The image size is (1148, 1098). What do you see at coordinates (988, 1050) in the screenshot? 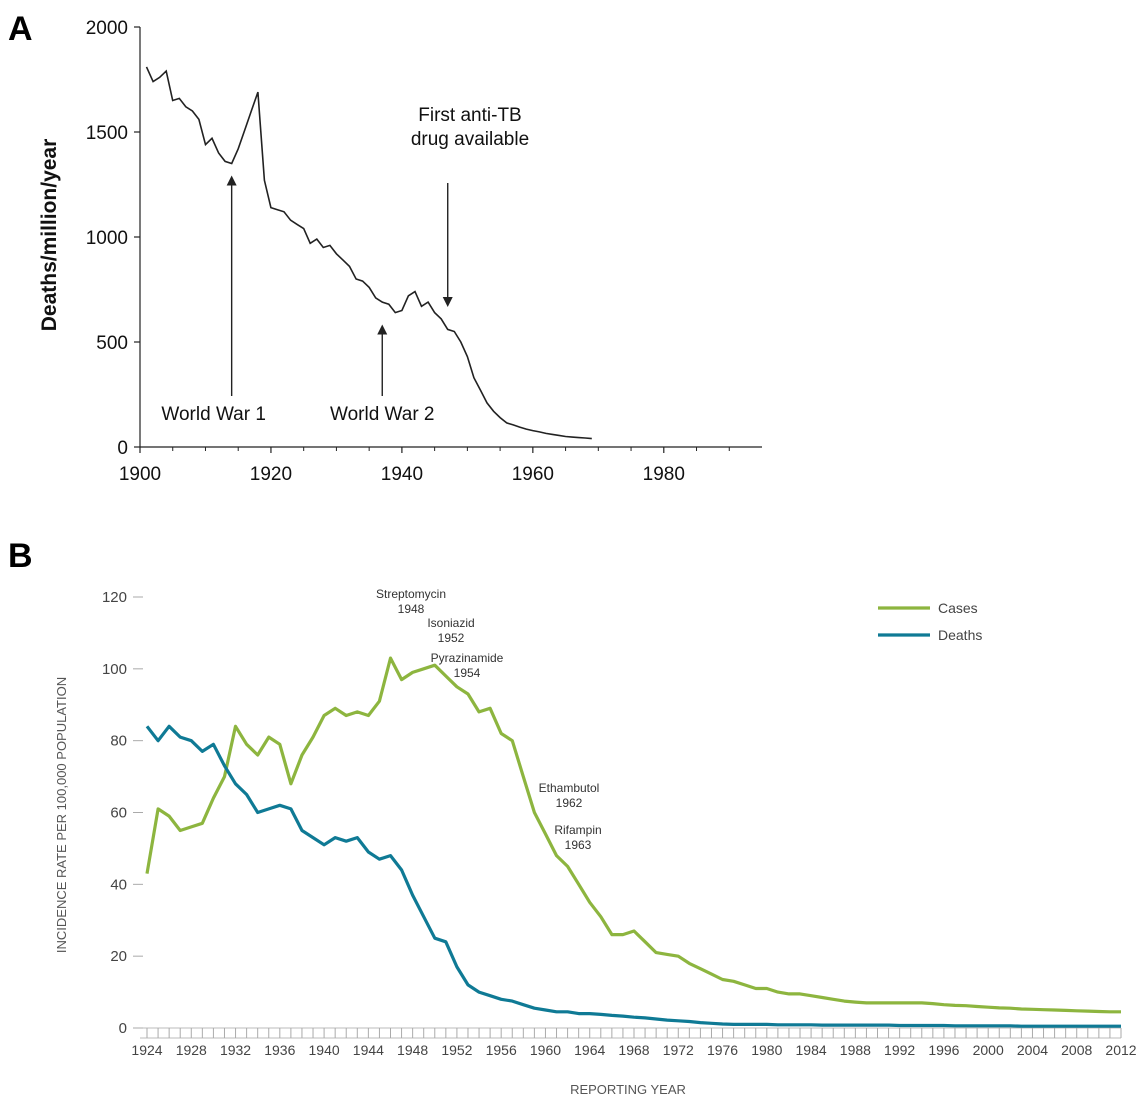
I see `panel-b-x-tick-label: 2000` at bounding box center [988, 1050].